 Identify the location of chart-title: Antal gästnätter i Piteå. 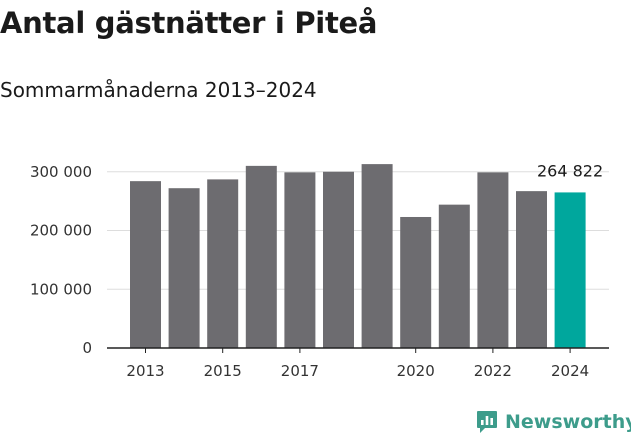
(189, 23).